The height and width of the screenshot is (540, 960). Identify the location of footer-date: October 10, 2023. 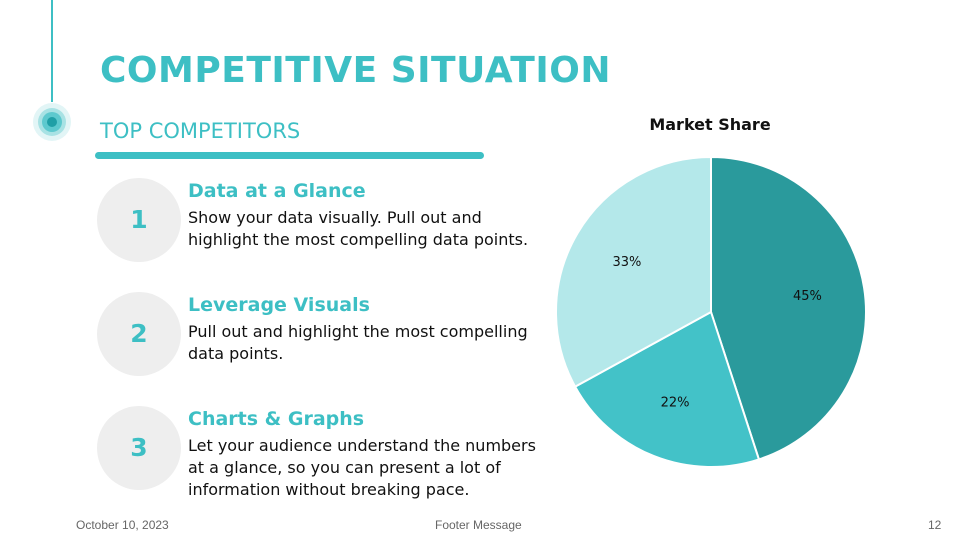
(122, 525).